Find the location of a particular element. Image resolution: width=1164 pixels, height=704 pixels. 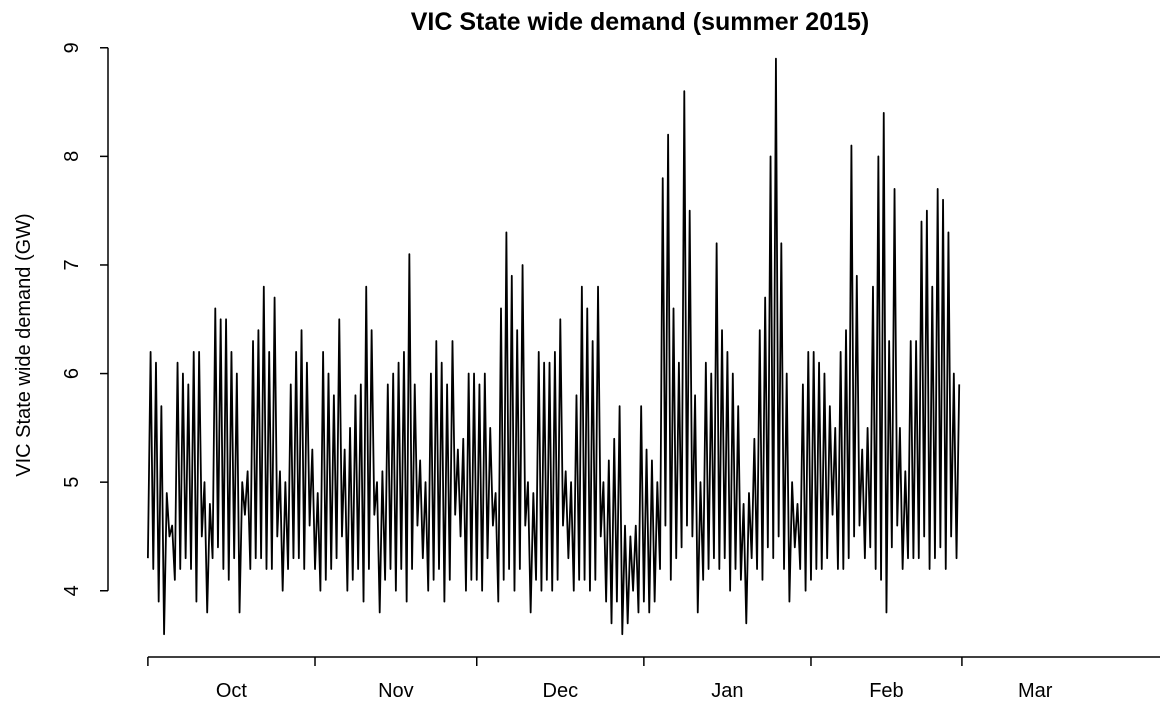

y-tick-label: 9 is located at coordinates (72, 47).